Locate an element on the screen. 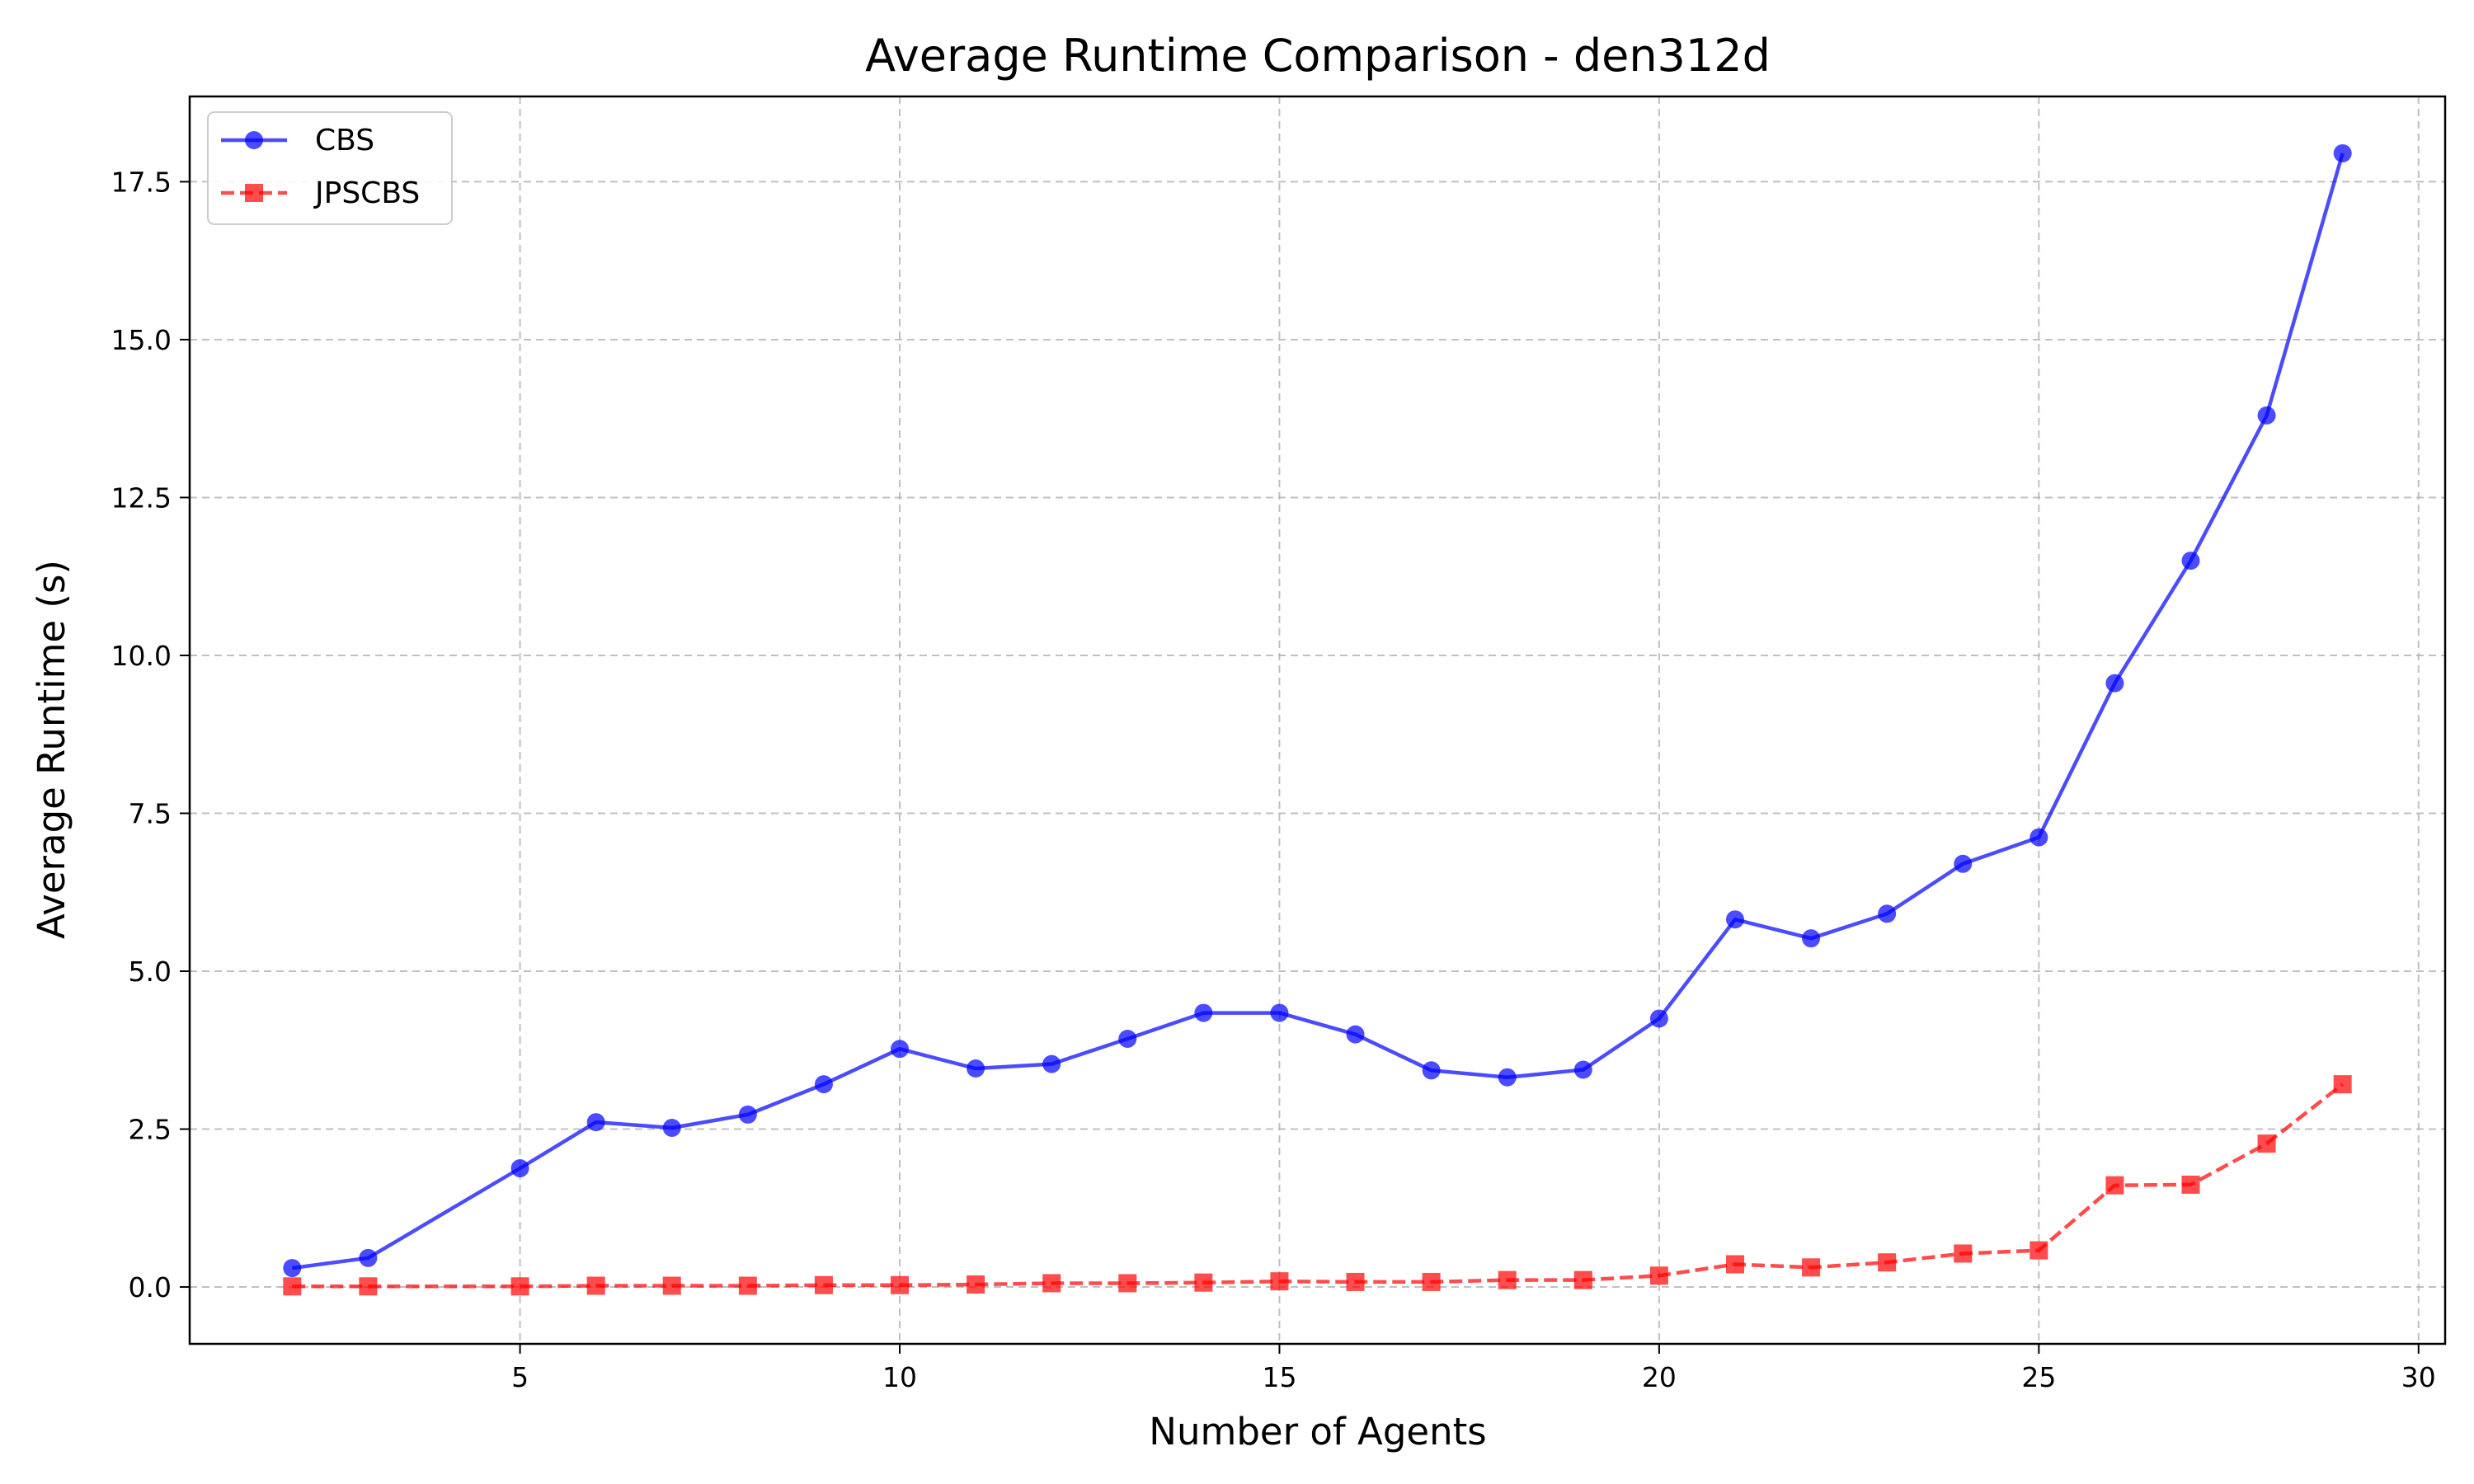  legend-label-cbs: CBS is located at coordinates (344, 140).